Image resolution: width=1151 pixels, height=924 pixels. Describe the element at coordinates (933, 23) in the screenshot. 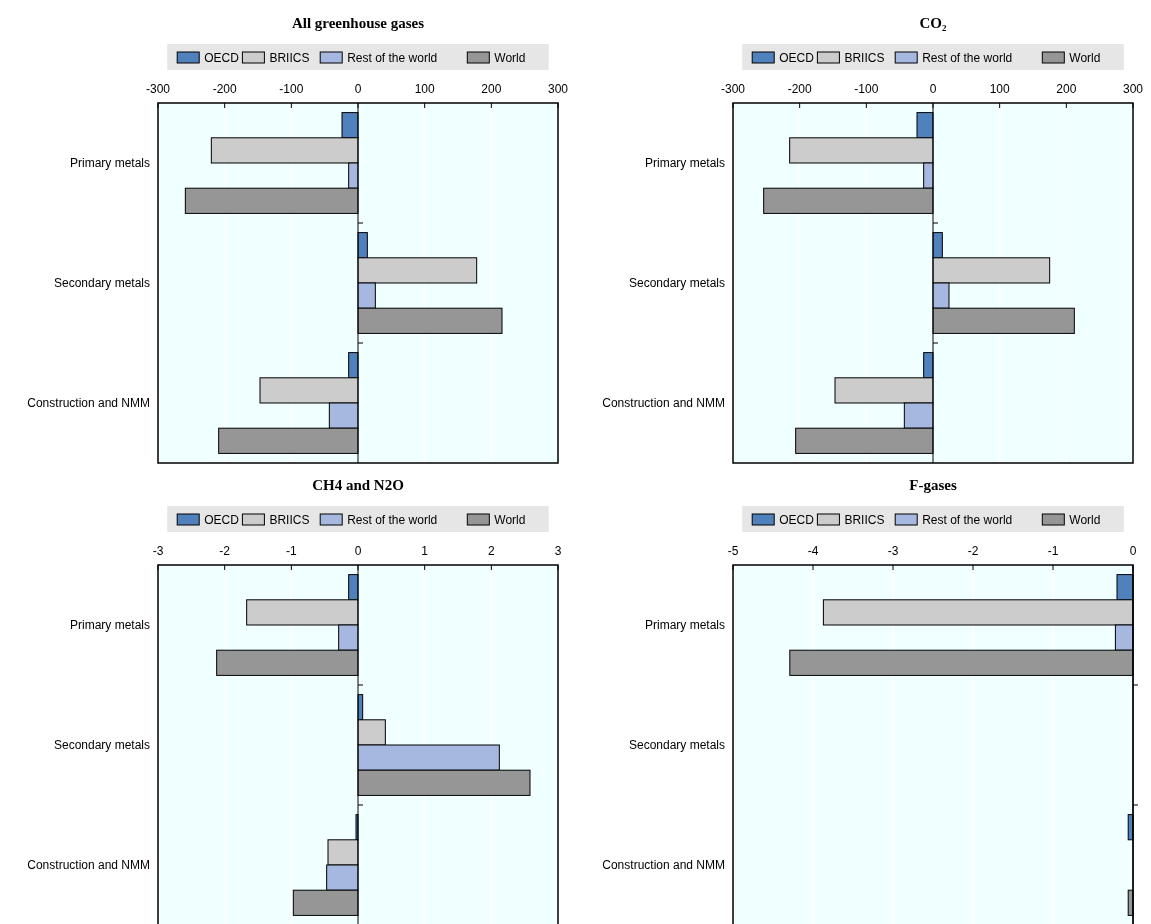

I see `chart-title: CO₂` at that location.